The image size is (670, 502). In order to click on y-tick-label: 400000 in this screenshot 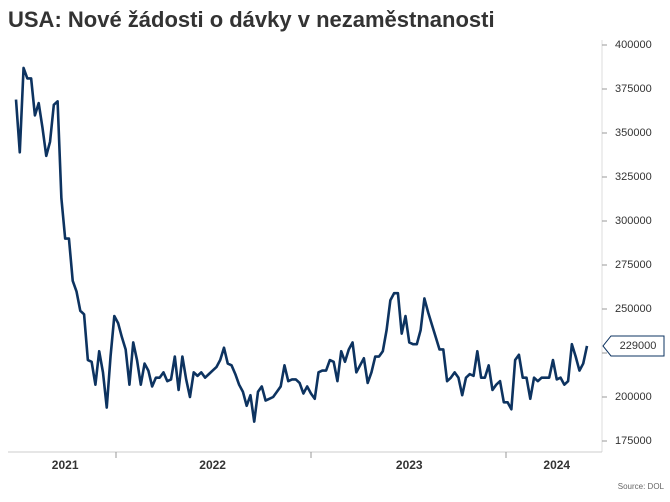, I will do `click(633, 45)`.